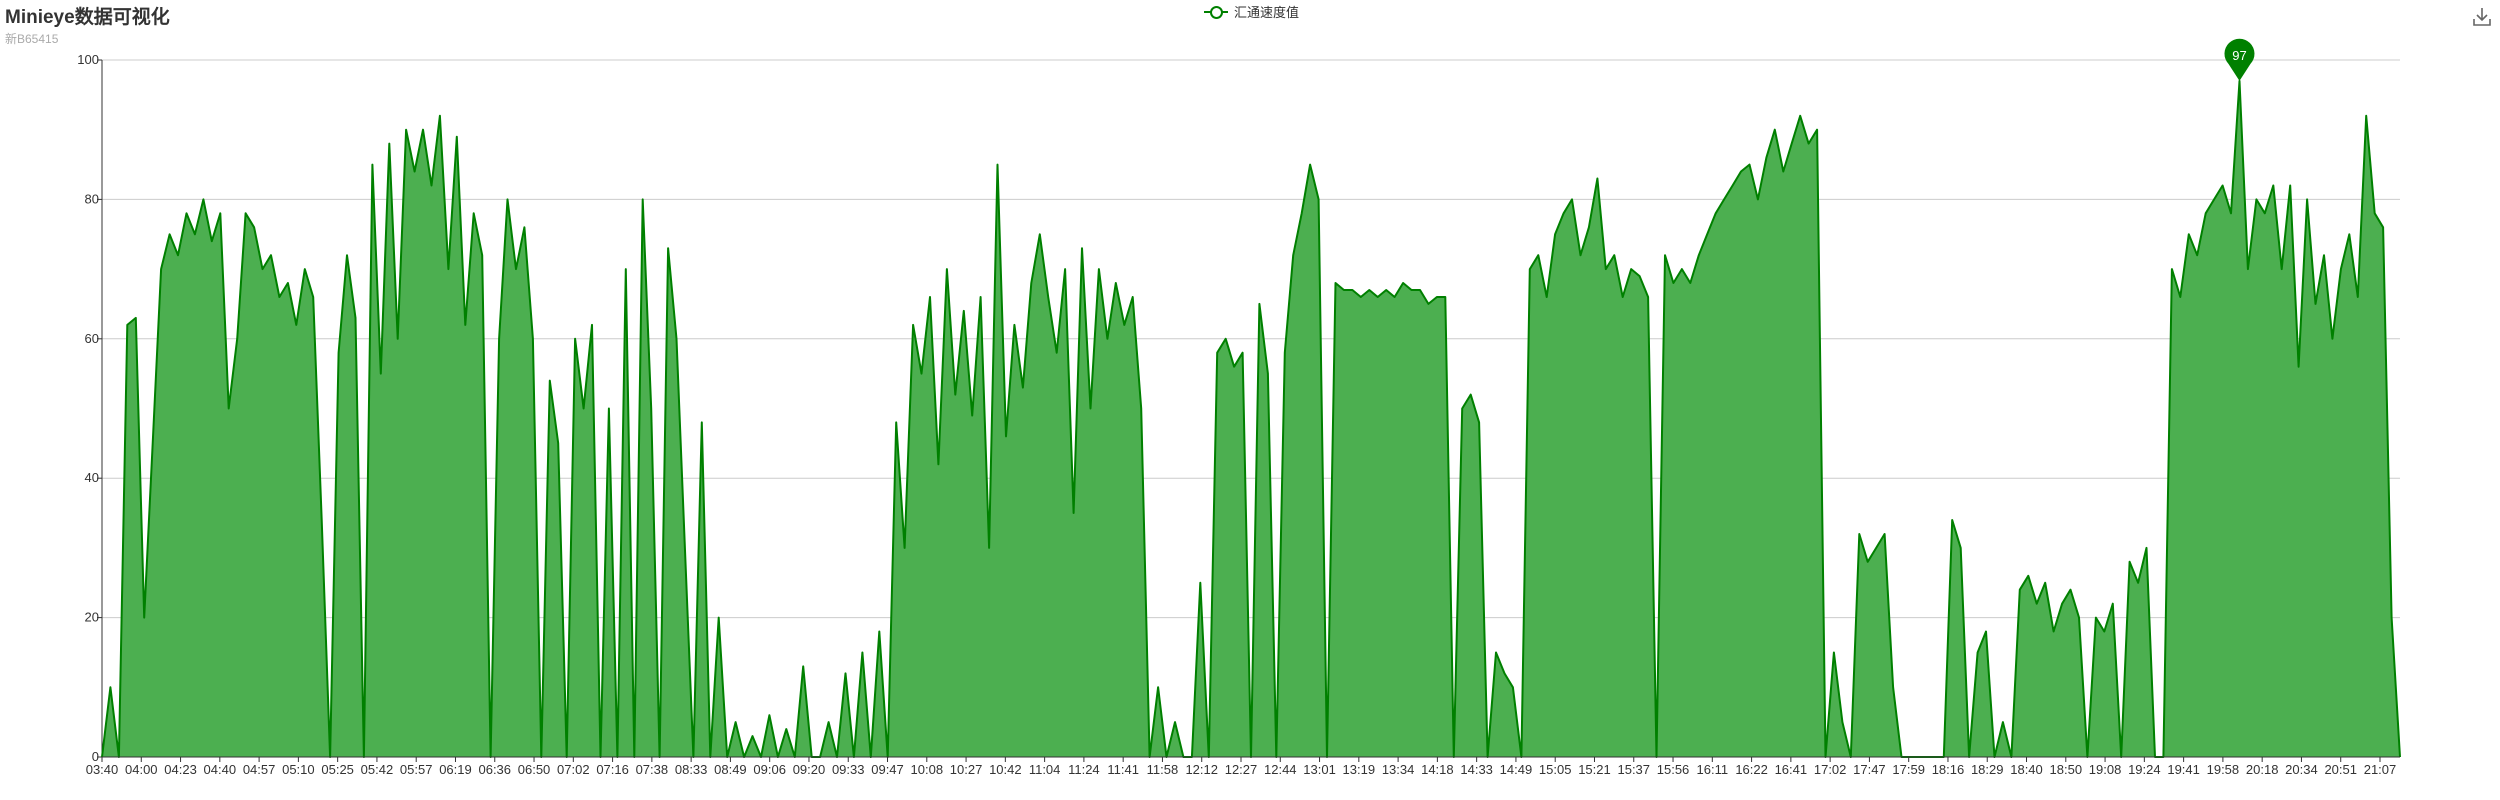 The image size is (2500, 800). What do you see at coordinates (1437, 769) in the screenshot?
I see `x-tick-label: 14:18` at bounding box center [1437, 769].